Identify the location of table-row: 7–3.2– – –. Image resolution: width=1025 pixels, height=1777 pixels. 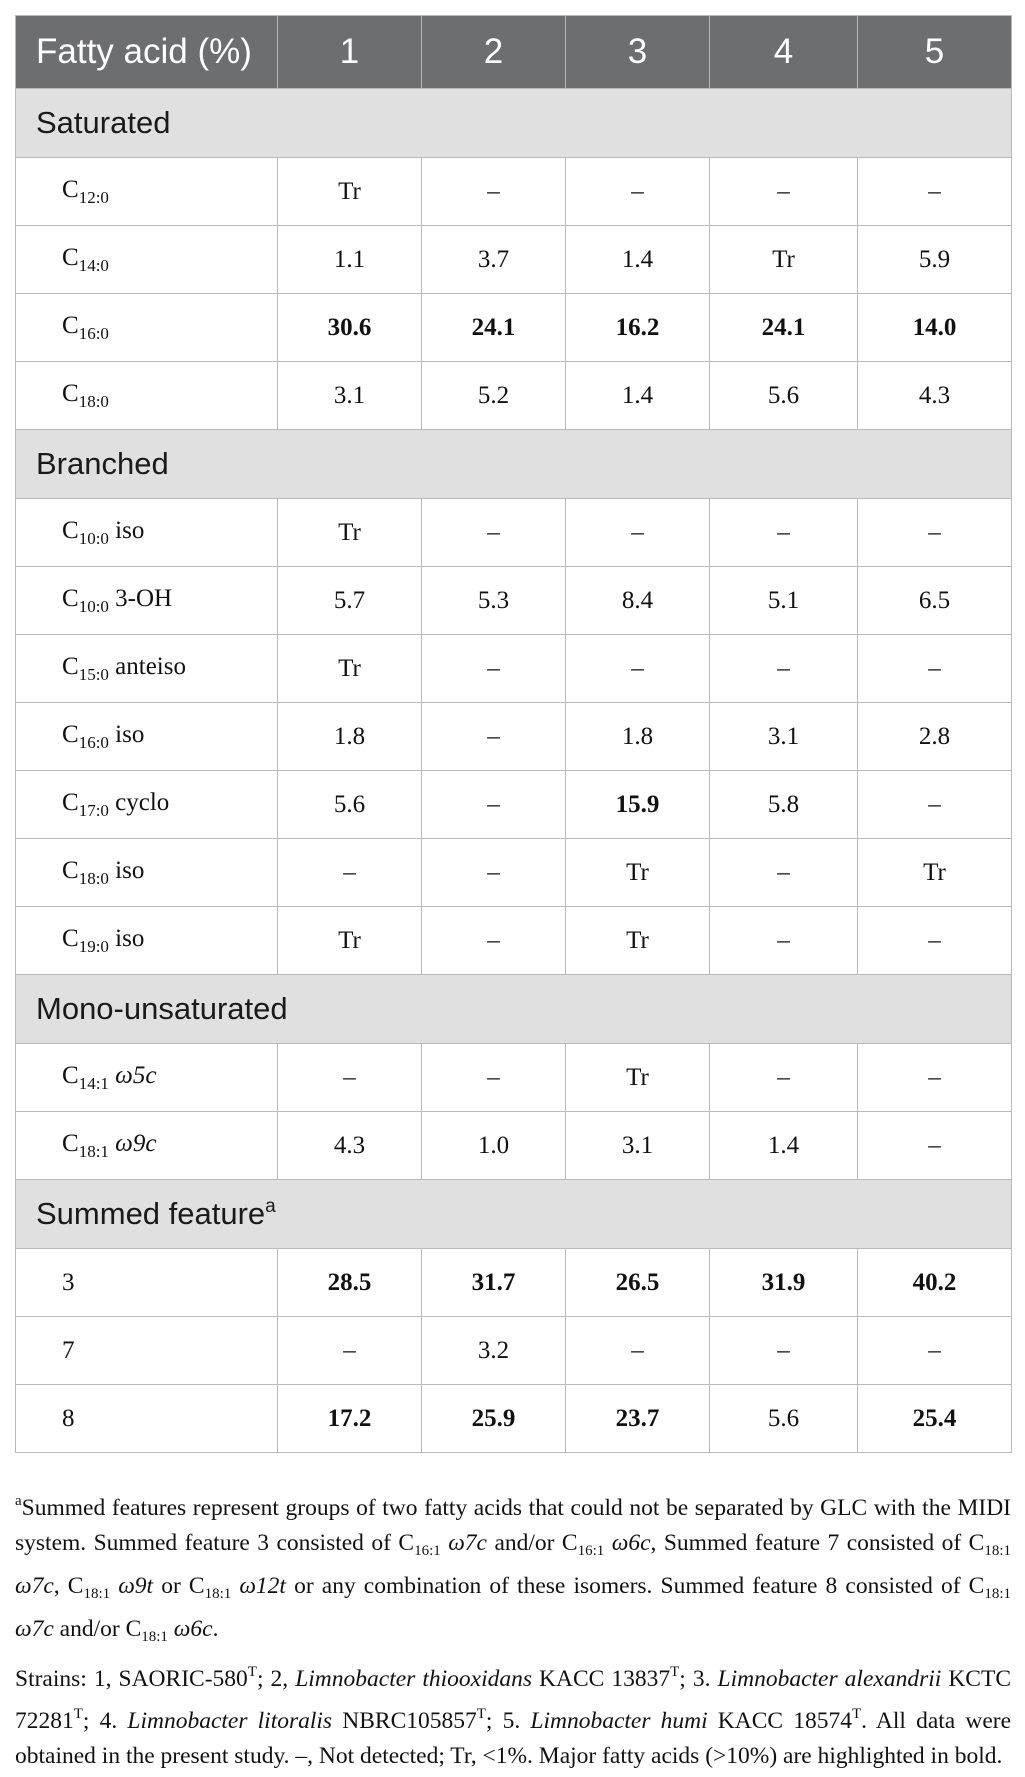
(513, 1350).